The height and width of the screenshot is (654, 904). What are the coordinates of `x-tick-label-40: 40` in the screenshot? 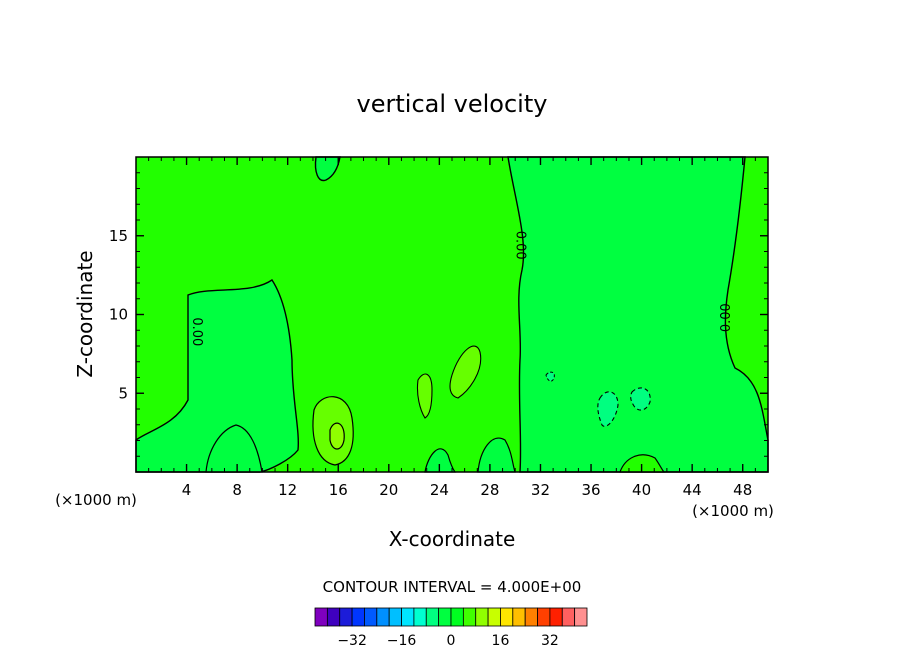 It's located at (641, 490).